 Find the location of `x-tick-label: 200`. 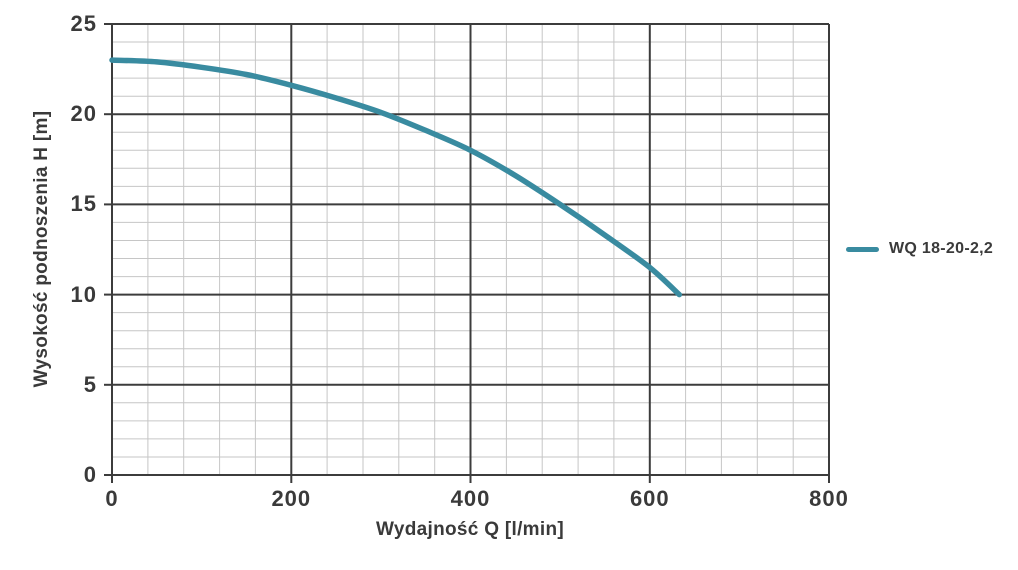

x-tick-label: 200 is located at coordinates (291, 498).